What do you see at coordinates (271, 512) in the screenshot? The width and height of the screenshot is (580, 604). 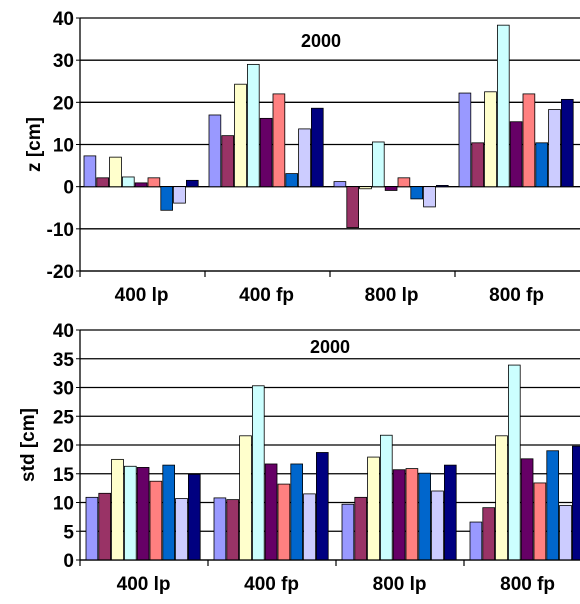 I see `bar-5-400-fp` at bounding box center [271, 512].